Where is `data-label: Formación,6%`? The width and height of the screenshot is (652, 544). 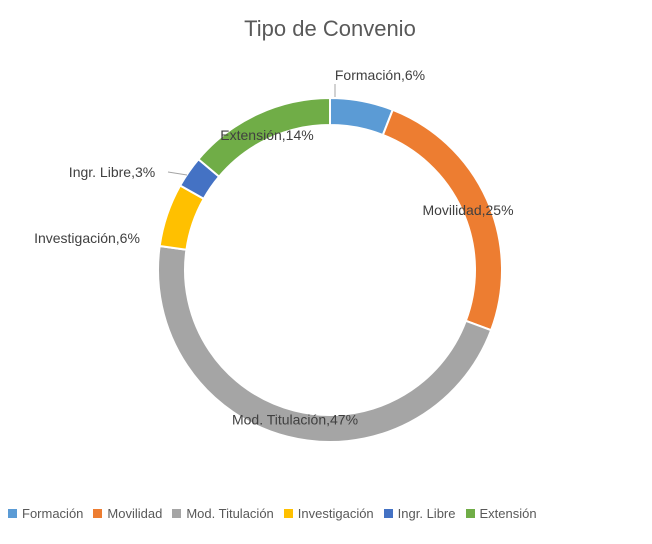
data-label: Formación,6% is located at coordinates (380, 75).